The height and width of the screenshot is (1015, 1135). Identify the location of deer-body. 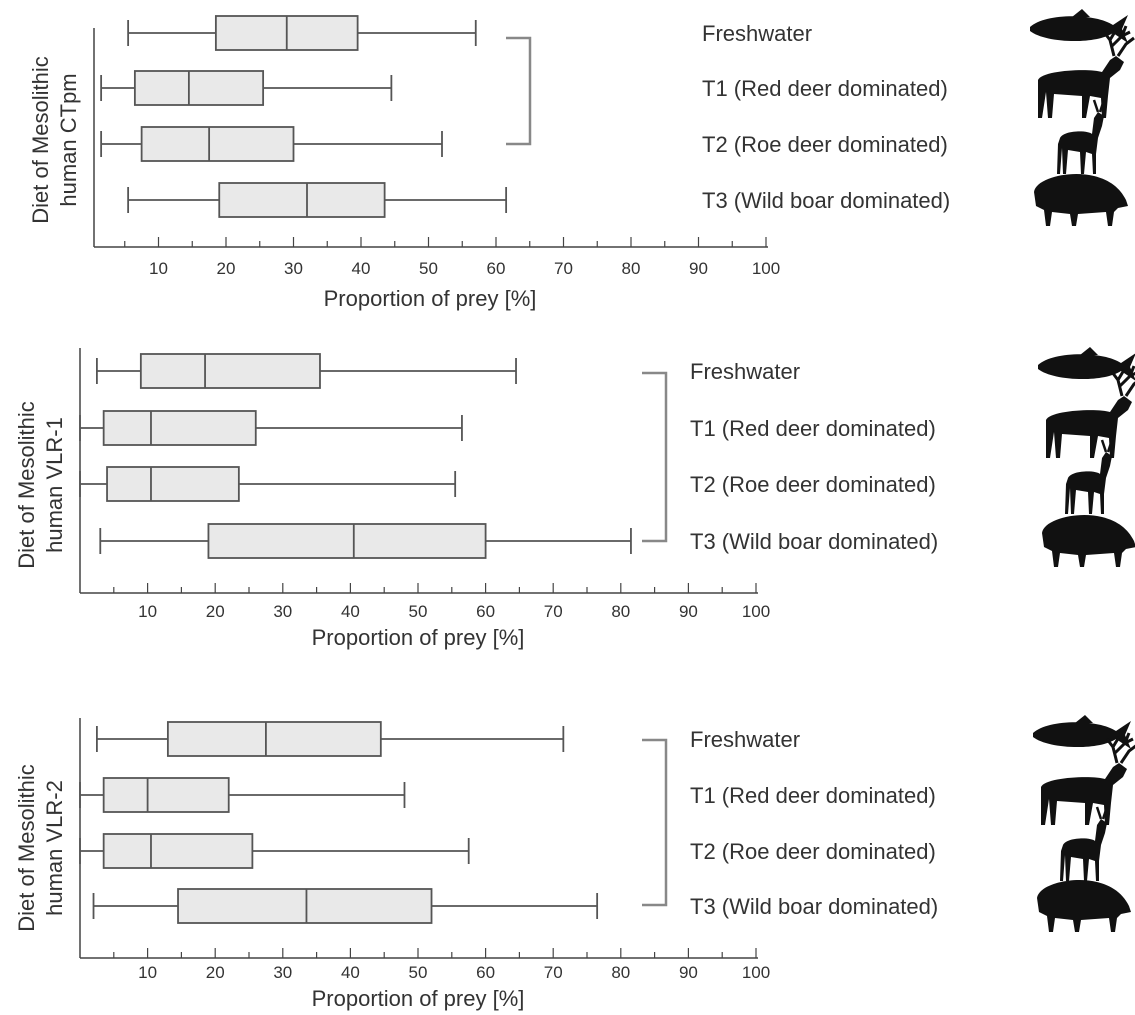
(1089, 427).